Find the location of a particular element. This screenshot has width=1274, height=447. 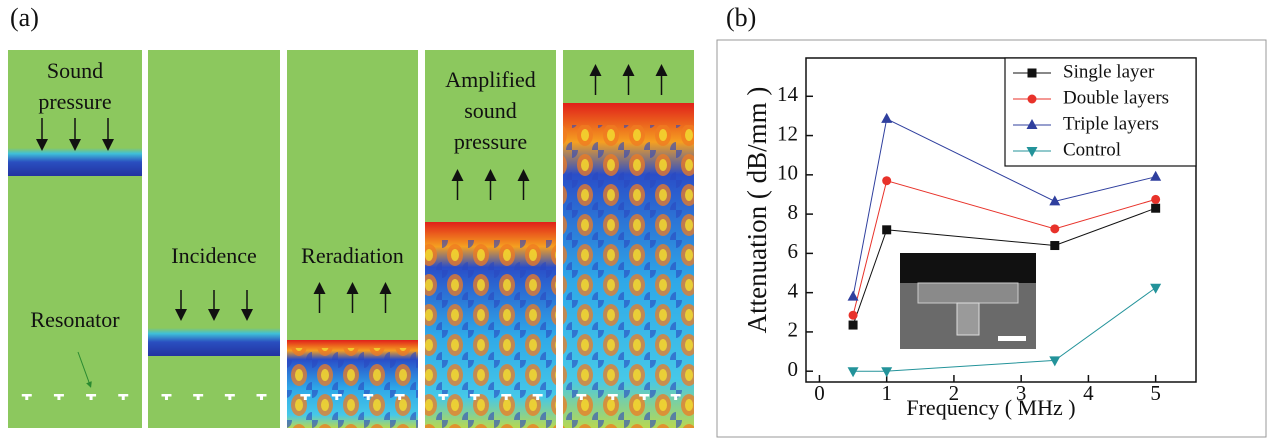

y-tick-label: 8 is located at coordinates (793, 212).